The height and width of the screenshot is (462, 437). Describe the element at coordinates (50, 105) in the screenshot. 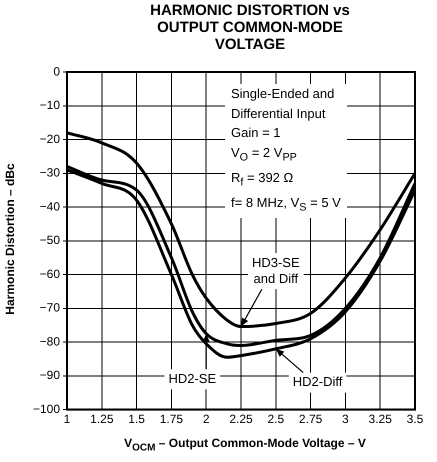

I see `y-tick-label: −10` at that location.